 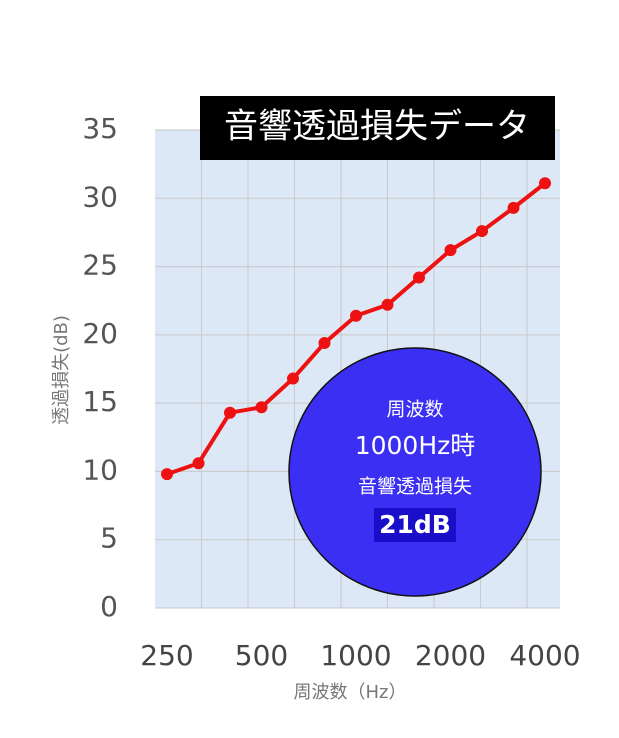 I want to click on callout-circle, so click(x=415, y=472).